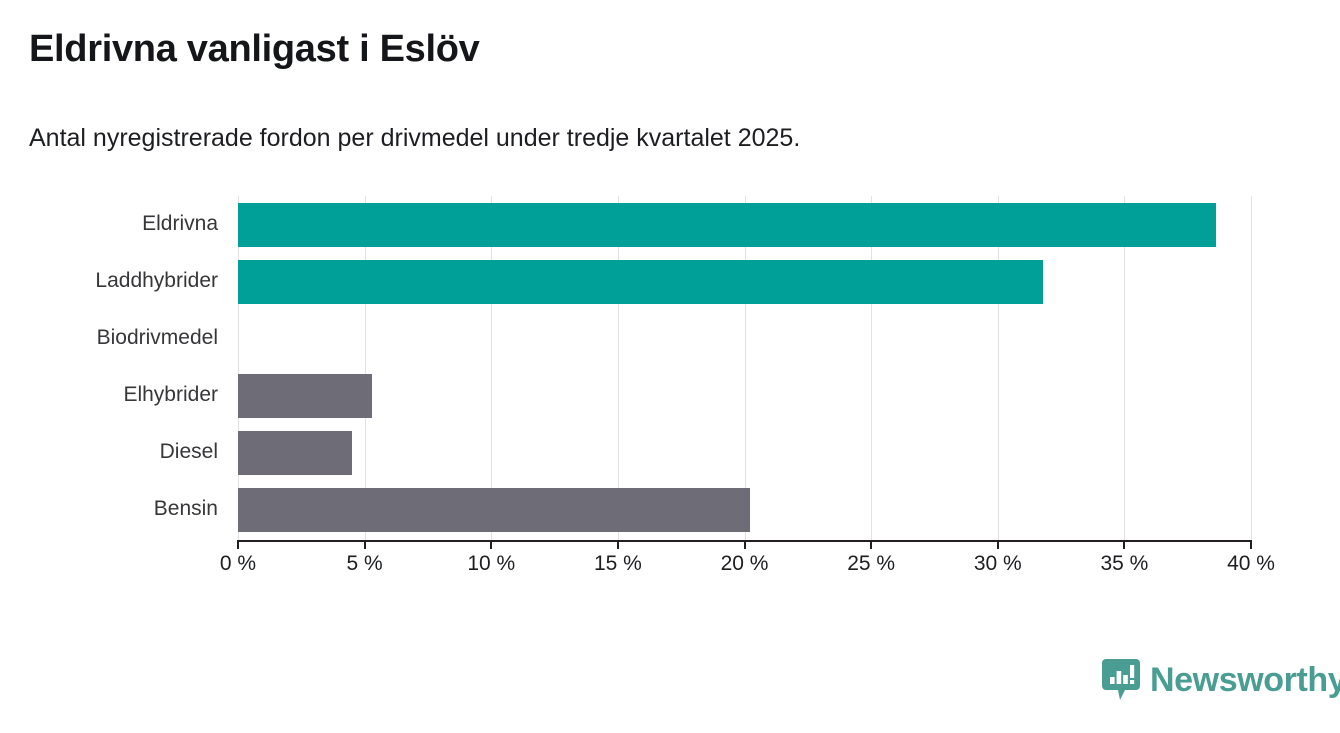 Image resolution: width=1340 pixels, height=733 pixels. What do you see at coordinates (871, 563) in the screenshot?
I see `tick-label-25: 25 %` at bounding box center [871, 563].